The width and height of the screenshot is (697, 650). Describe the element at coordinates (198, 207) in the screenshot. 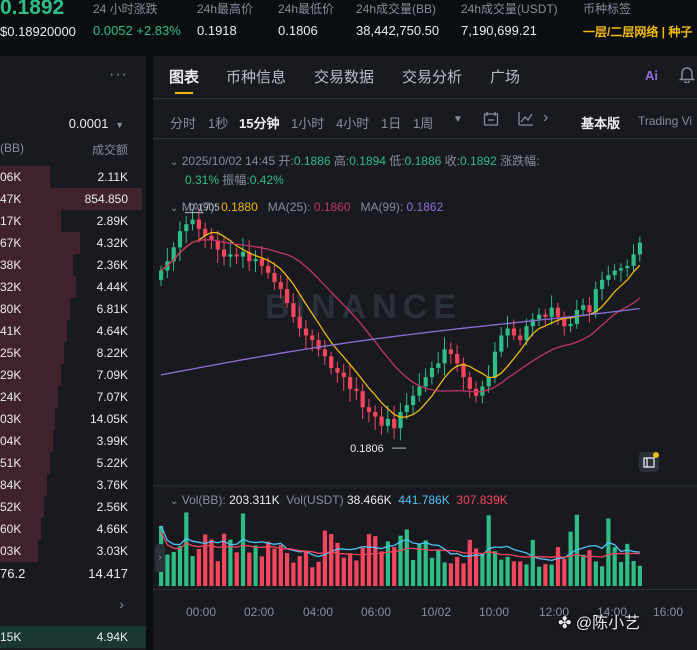

I see `ma7-label: MA(7)` at that location.